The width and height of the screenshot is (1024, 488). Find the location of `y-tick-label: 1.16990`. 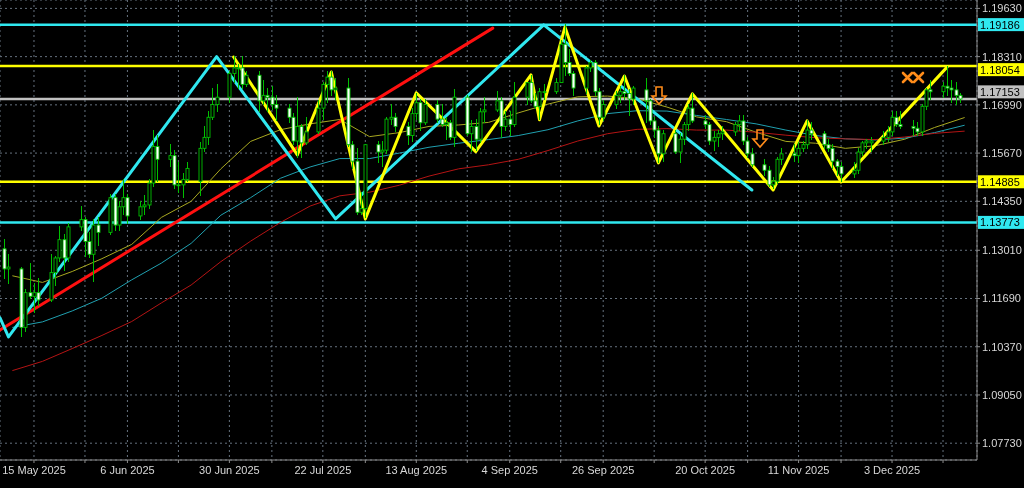

y-tick-label: 1.16990 is located at coordinates (1002, 104).